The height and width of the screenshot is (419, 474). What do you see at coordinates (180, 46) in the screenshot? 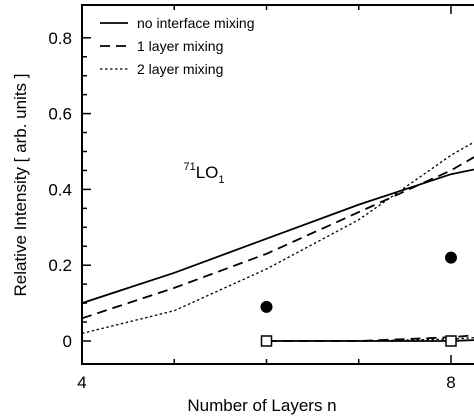
I see `legend-label-dashed: 1 layer mixing` at bounding box center [180, 46].